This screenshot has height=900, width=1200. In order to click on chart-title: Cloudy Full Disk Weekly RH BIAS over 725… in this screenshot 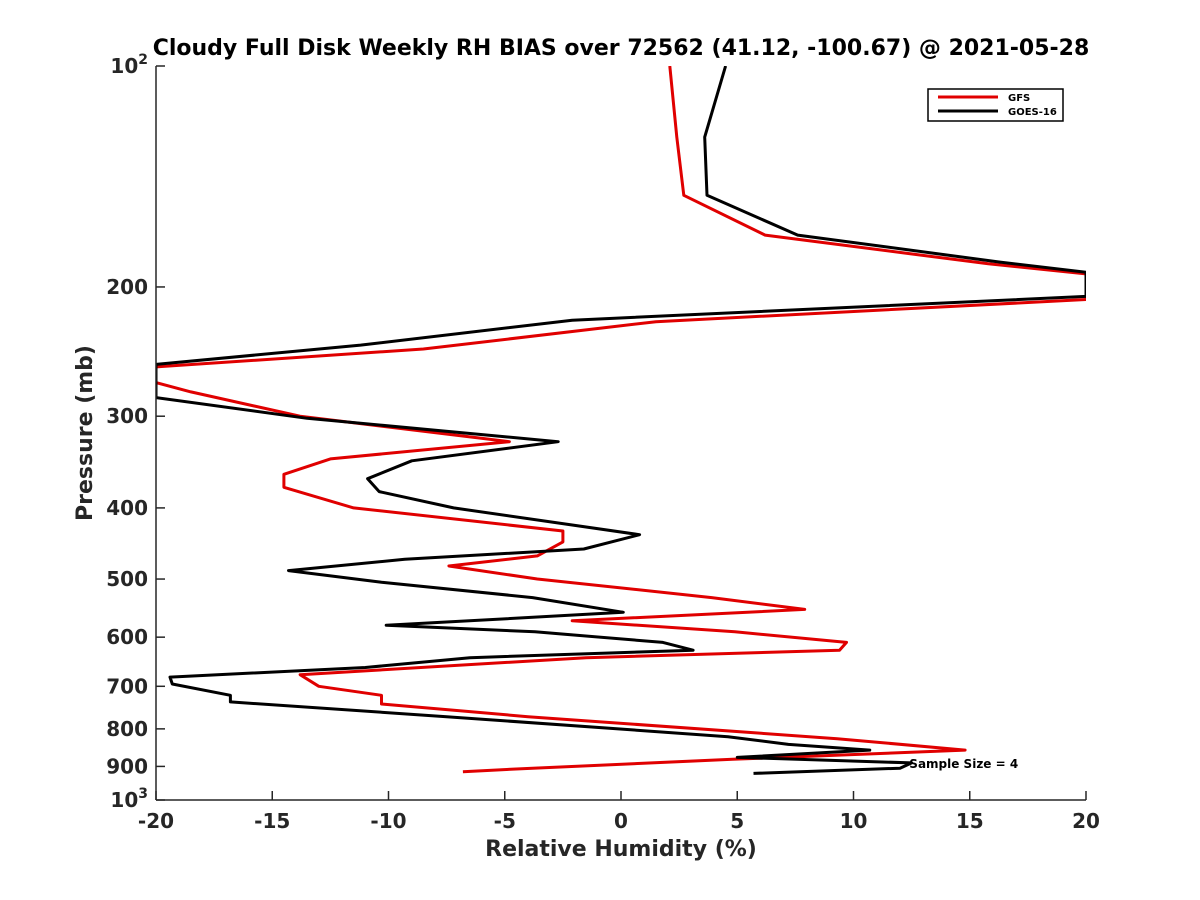, I will do `click(621, 48)`.